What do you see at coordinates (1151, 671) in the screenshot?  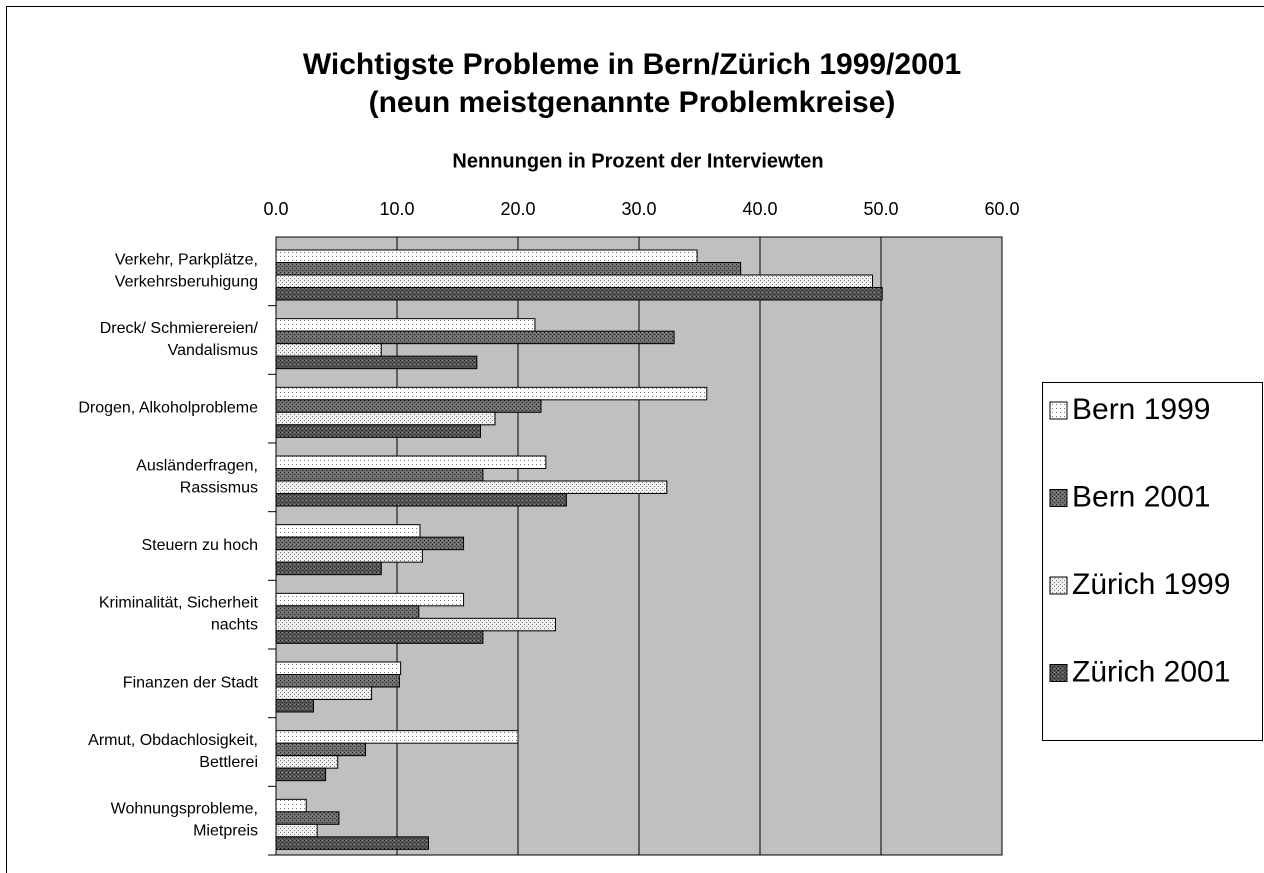 I see `legend-label: Zürich 2001` at bounding box center [1151, 671].